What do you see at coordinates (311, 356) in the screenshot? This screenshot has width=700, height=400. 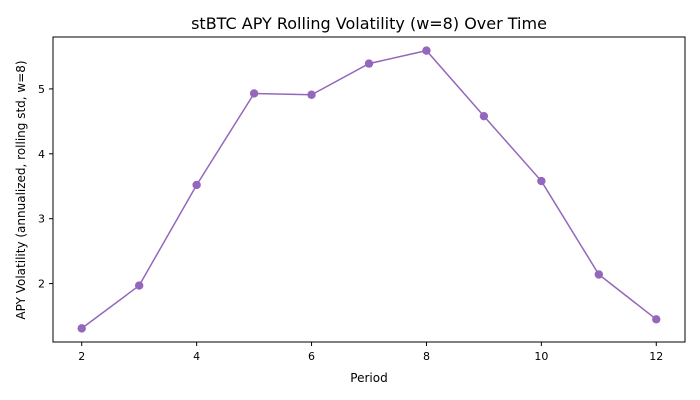 I see `x-tick-label: 6` at bounding box center [311, 356].